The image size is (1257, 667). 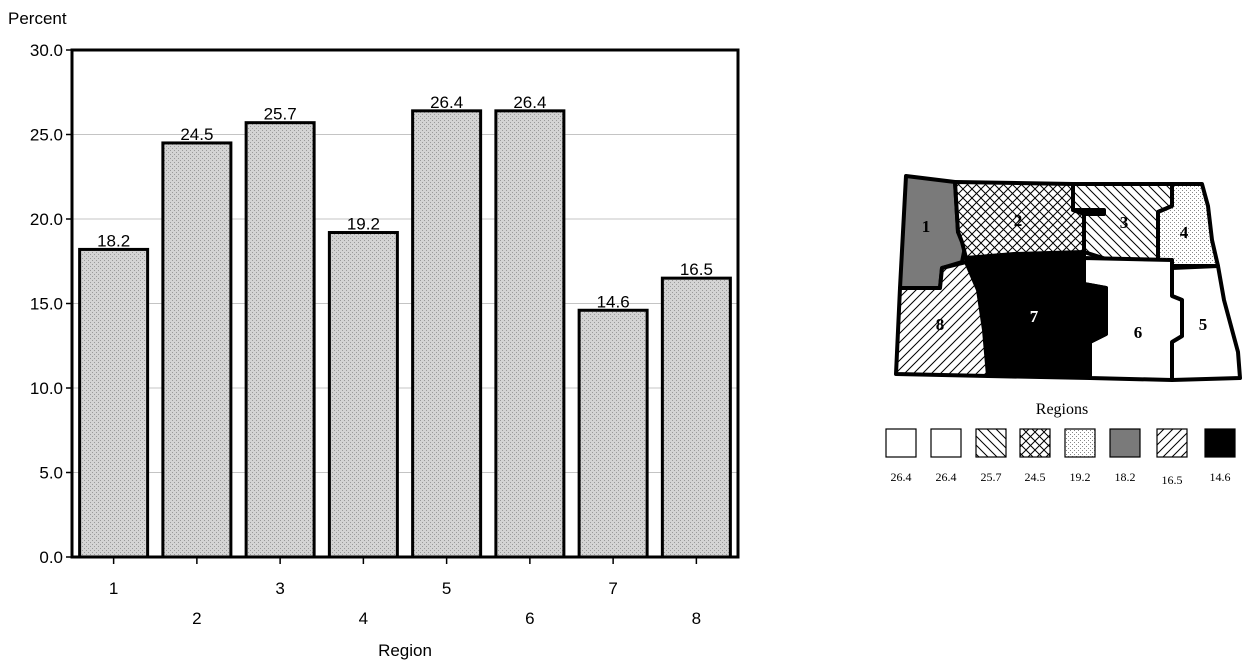 I want to click on legend-value: 24.5, so click(x=1035, y=477).